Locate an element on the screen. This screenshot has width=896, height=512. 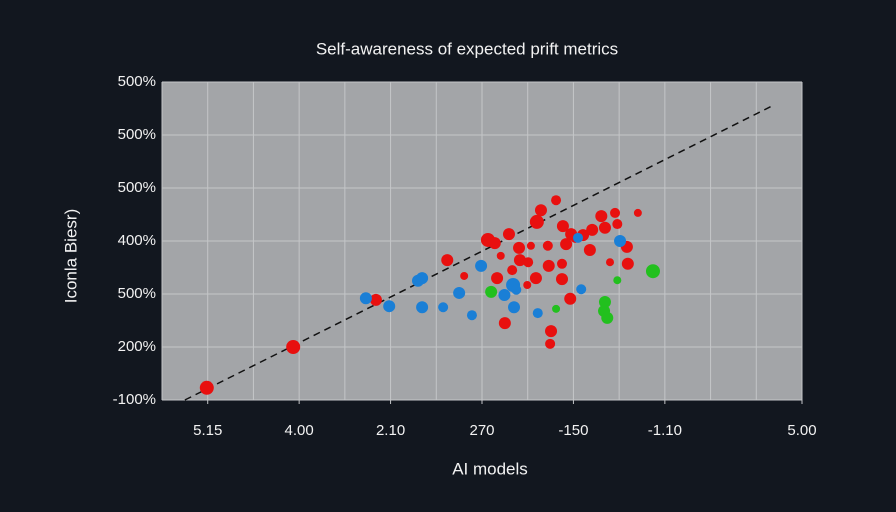
y-tick-label: -100% is located at coordinates (134, 399).